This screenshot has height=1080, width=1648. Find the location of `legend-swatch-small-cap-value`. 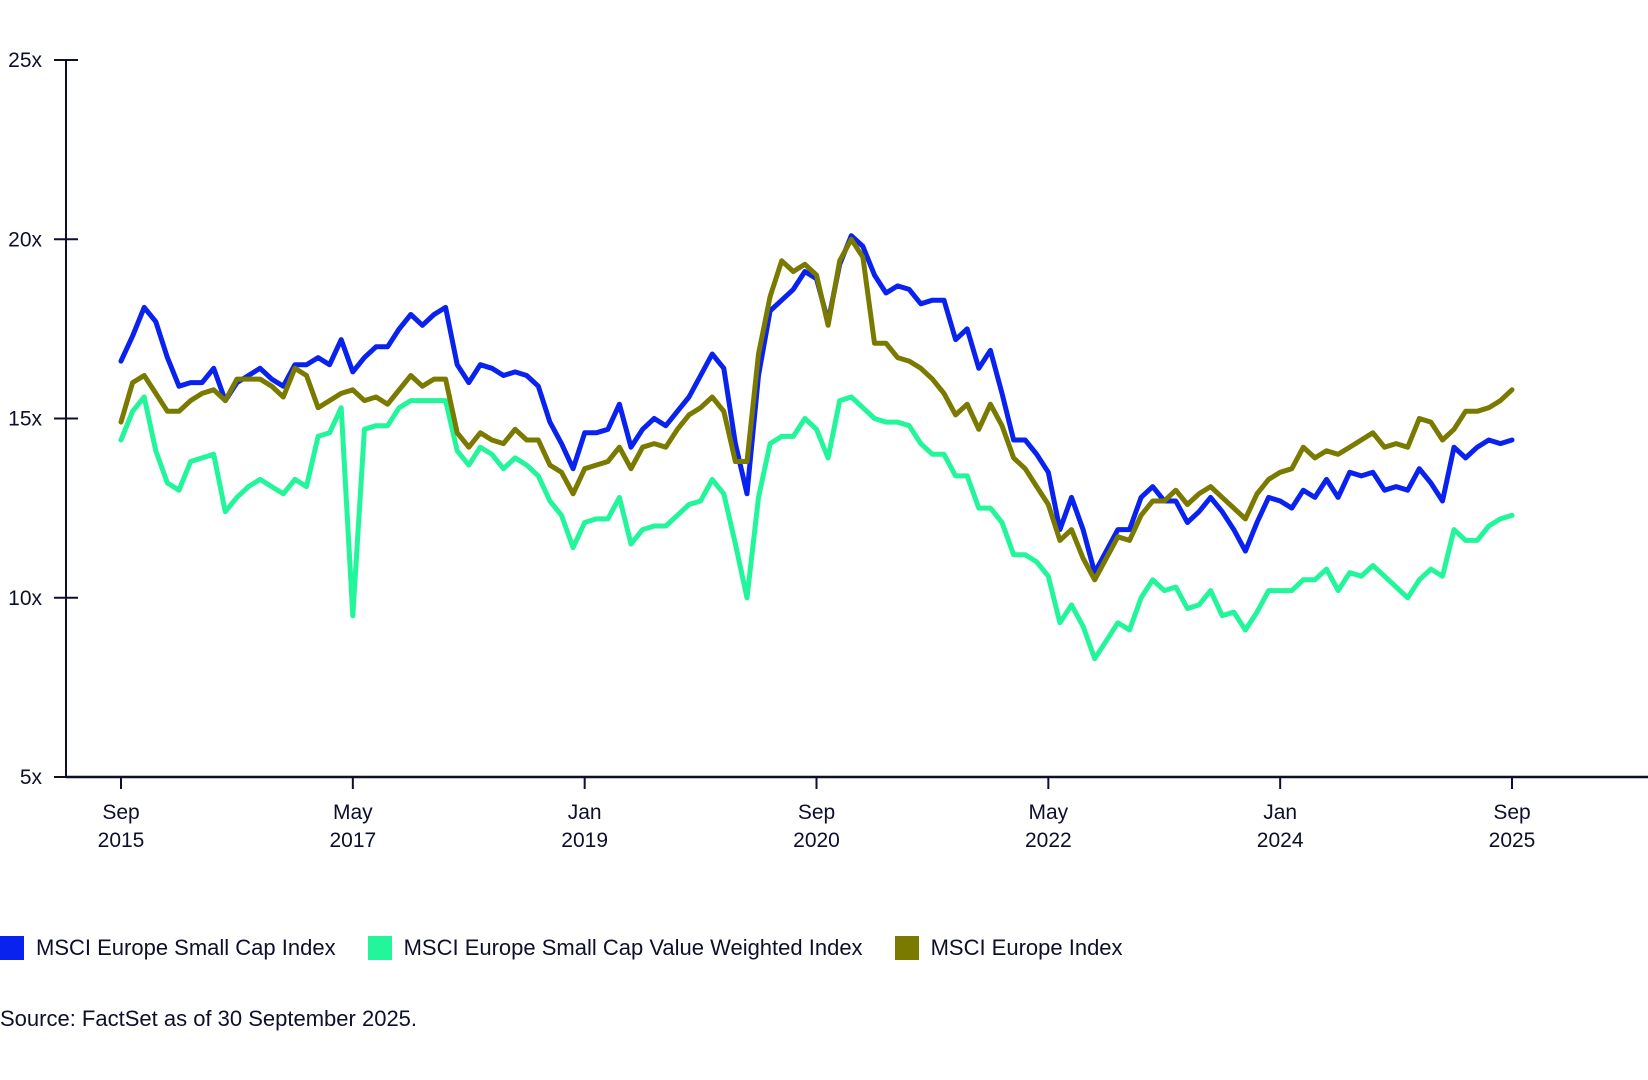

legend-swatch-small-cap-value is located at coordinates (379, 948).